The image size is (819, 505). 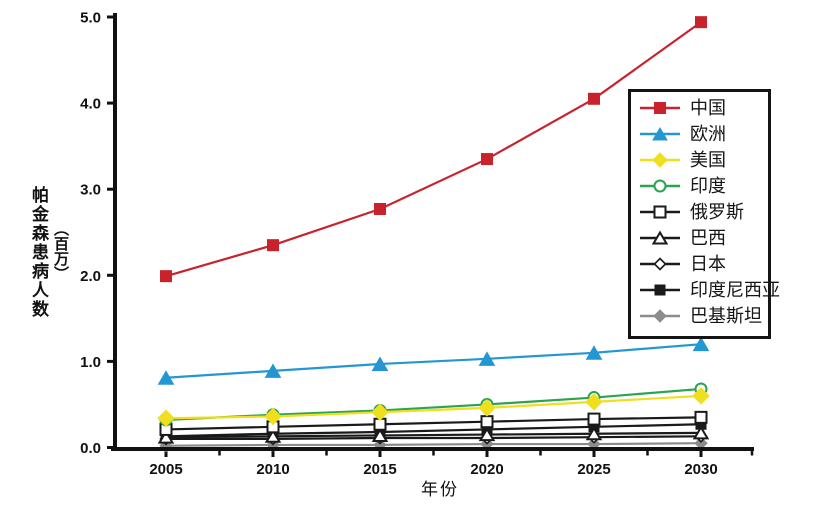 I want to click on legend-item-china: 中国, so click(x=701, y=108).